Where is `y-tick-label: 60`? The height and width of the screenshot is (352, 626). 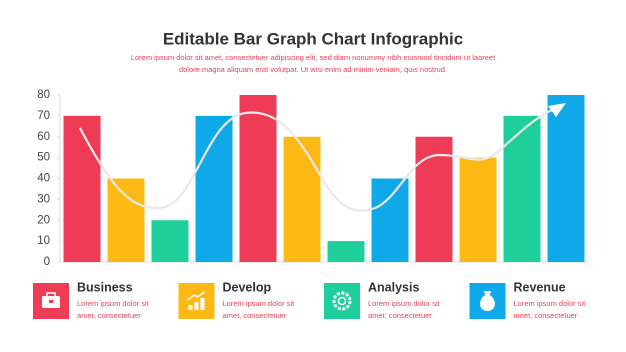
y-tick-label: 60 is located at coordinates (43, 137).